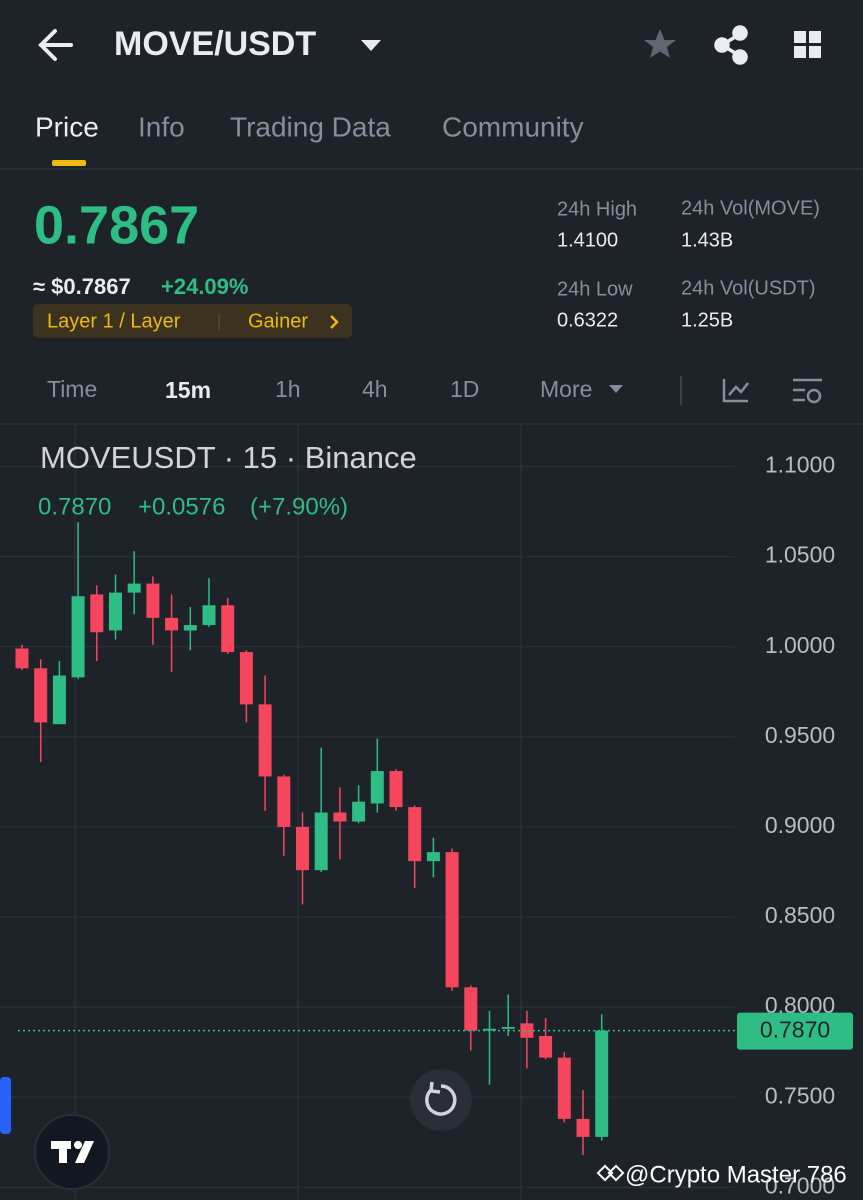 This screenshot has height=1200, width=863. I want to click on interval: 4h, so click(375, 389).